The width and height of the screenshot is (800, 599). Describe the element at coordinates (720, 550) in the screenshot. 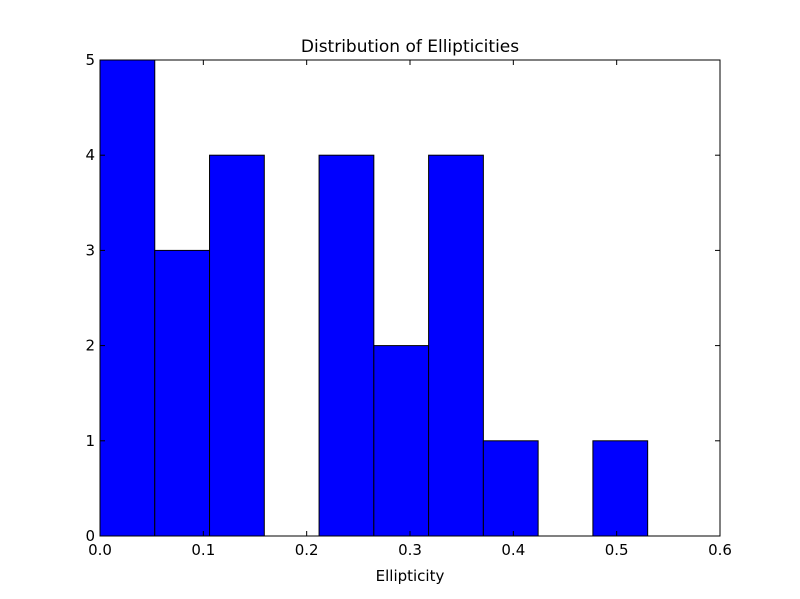

I see `x-tick-label: 0.6` at that location.